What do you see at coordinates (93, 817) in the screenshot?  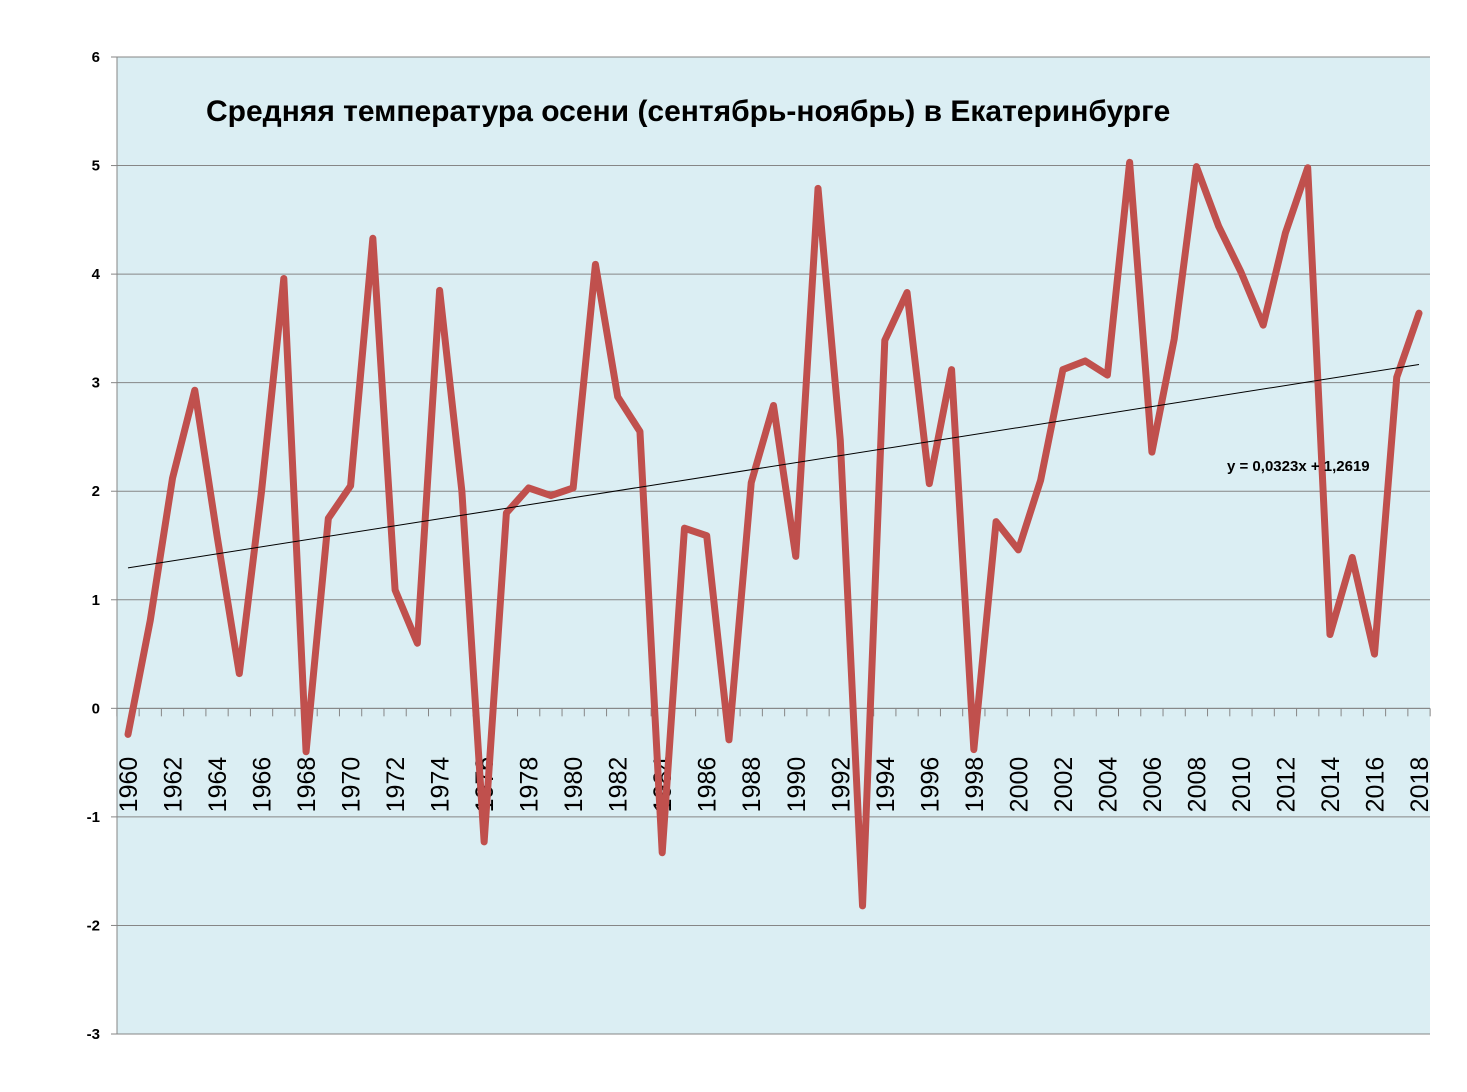 I see `y-tick-label: -1` at bounding box center [93, 817].